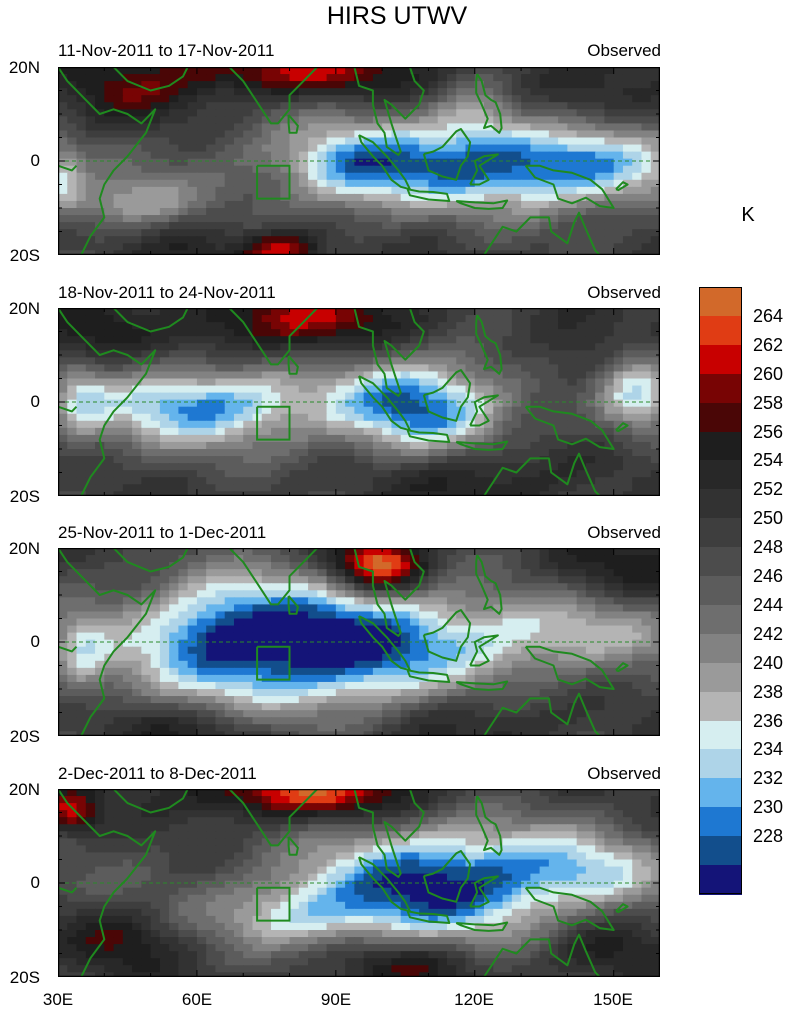 This screenshot has height=1013, width=794. I want to click on colorbar-label: 238, so click(768, 691).